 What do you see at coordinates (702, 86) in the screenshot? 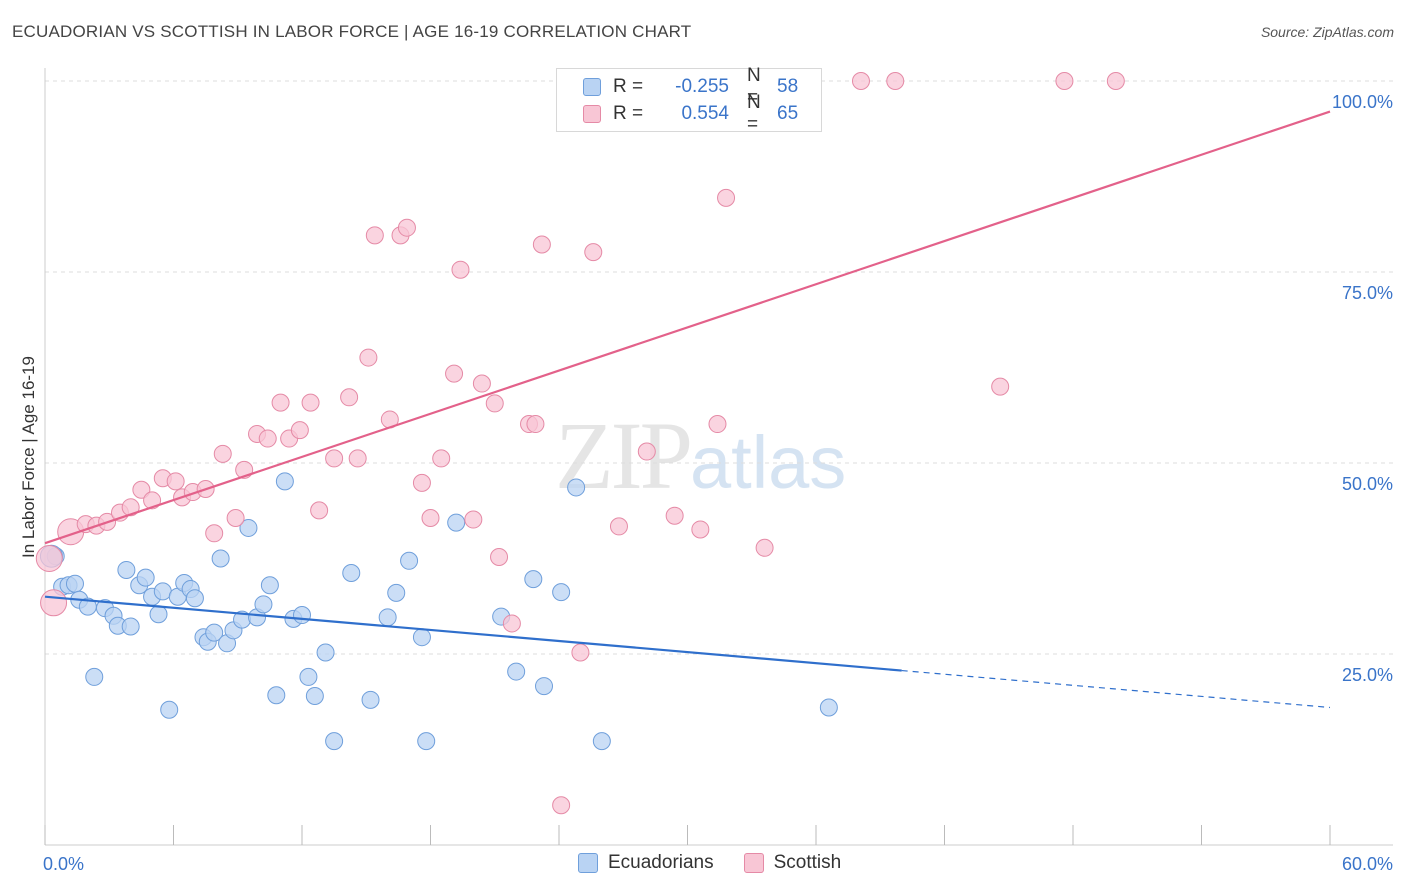
I see `legend-r-value: -0.255` at bounding box center [702, 86].